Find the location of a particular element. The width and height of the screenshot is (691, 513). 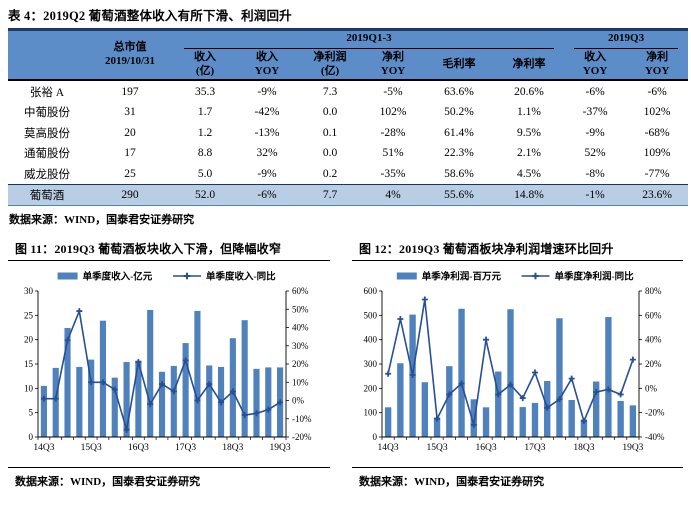

value-cell: -13% is located at coordinates (267, 132).